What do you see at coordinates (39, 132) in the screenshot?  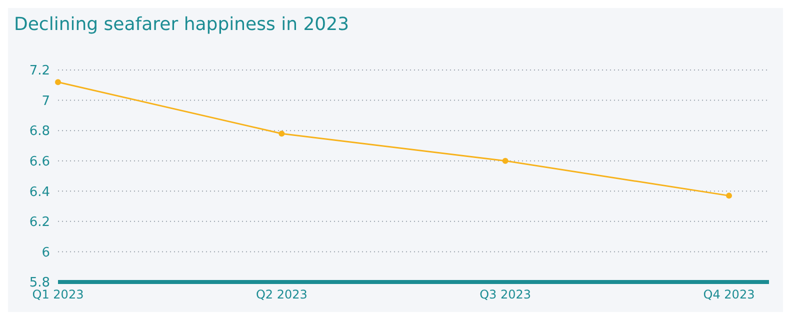 I see `y-tick-label: 6.8` at bounding box center [39, 132].